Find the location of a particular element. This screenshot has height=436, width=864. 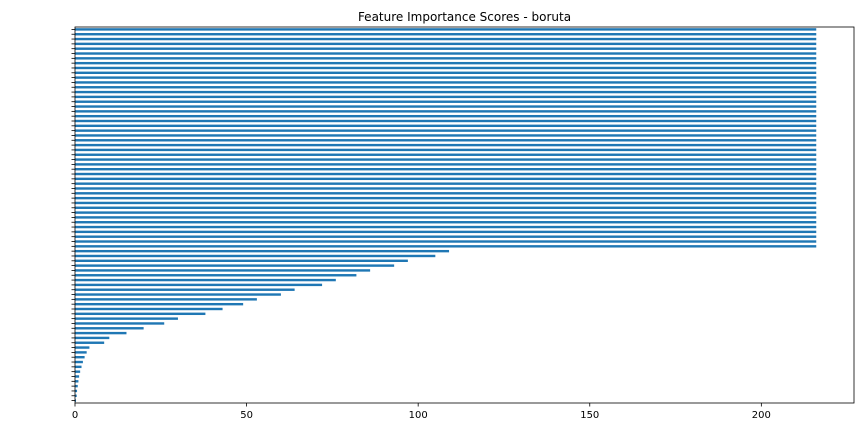

x-tick-label: 0 is located at coordinates (75, 415).